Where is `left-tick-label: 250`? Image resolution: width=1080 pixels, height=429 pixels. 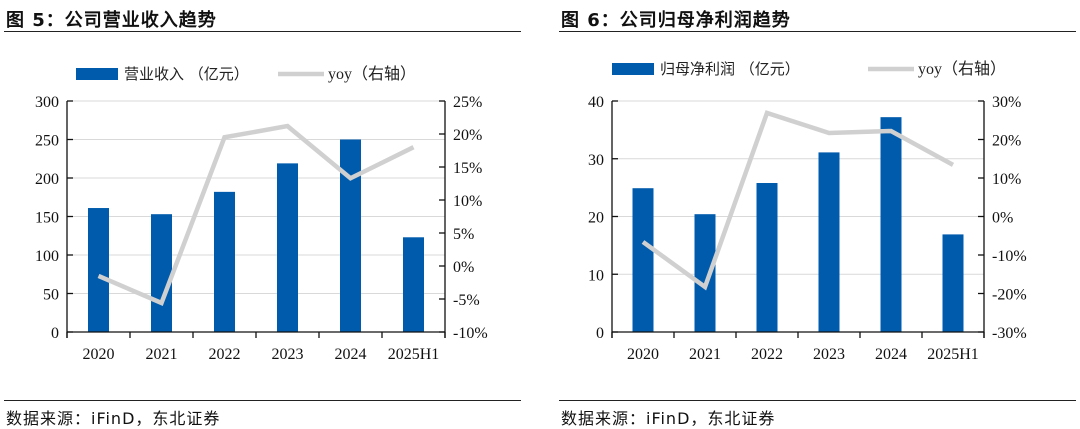
left-tick-label: 250 is located at coordinates (47, 141).